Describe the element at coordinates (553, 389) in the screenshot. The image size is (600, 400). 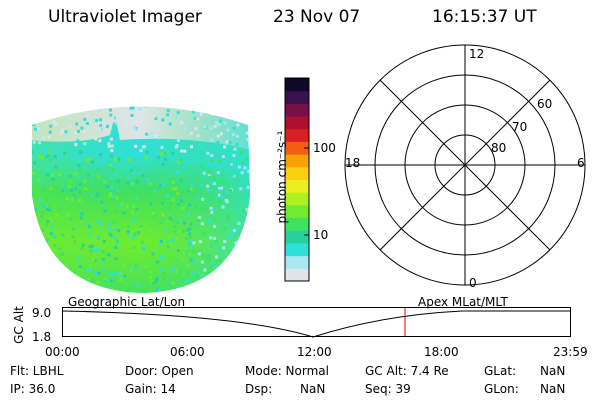
I see `info-glon-value: NaN` at that location.